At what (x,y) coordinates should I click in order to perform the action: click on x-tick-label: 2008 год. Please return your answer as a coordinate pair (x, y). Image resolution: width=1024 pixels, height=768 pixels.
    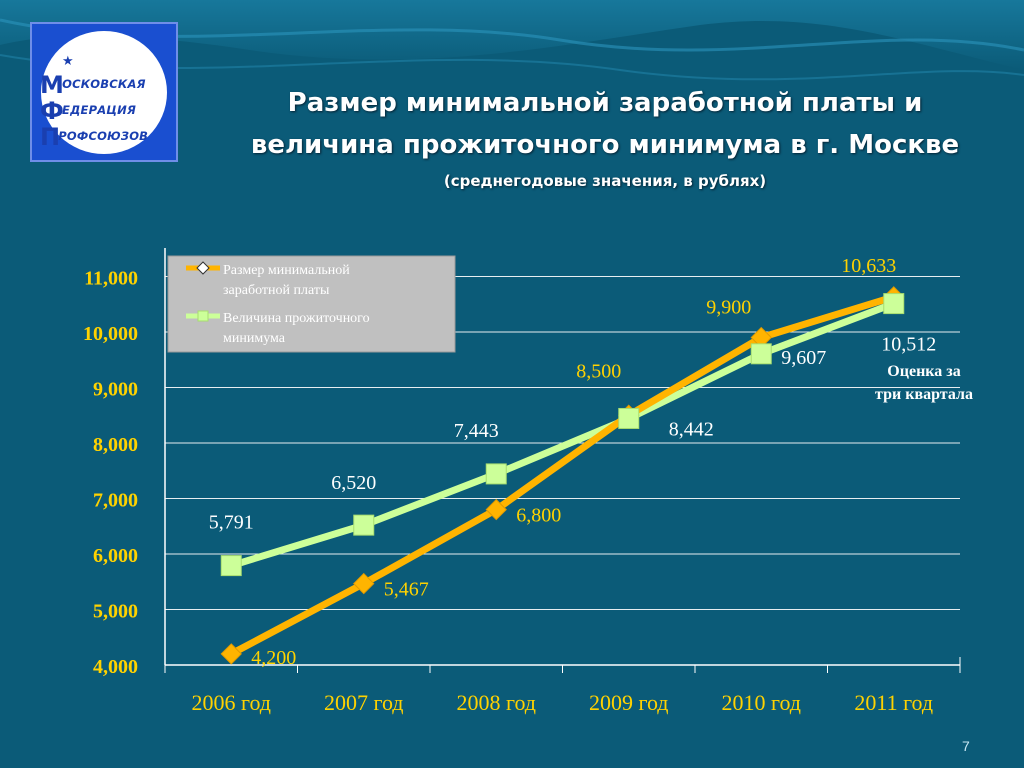
    Looking at the image, I should click on (496, 702).